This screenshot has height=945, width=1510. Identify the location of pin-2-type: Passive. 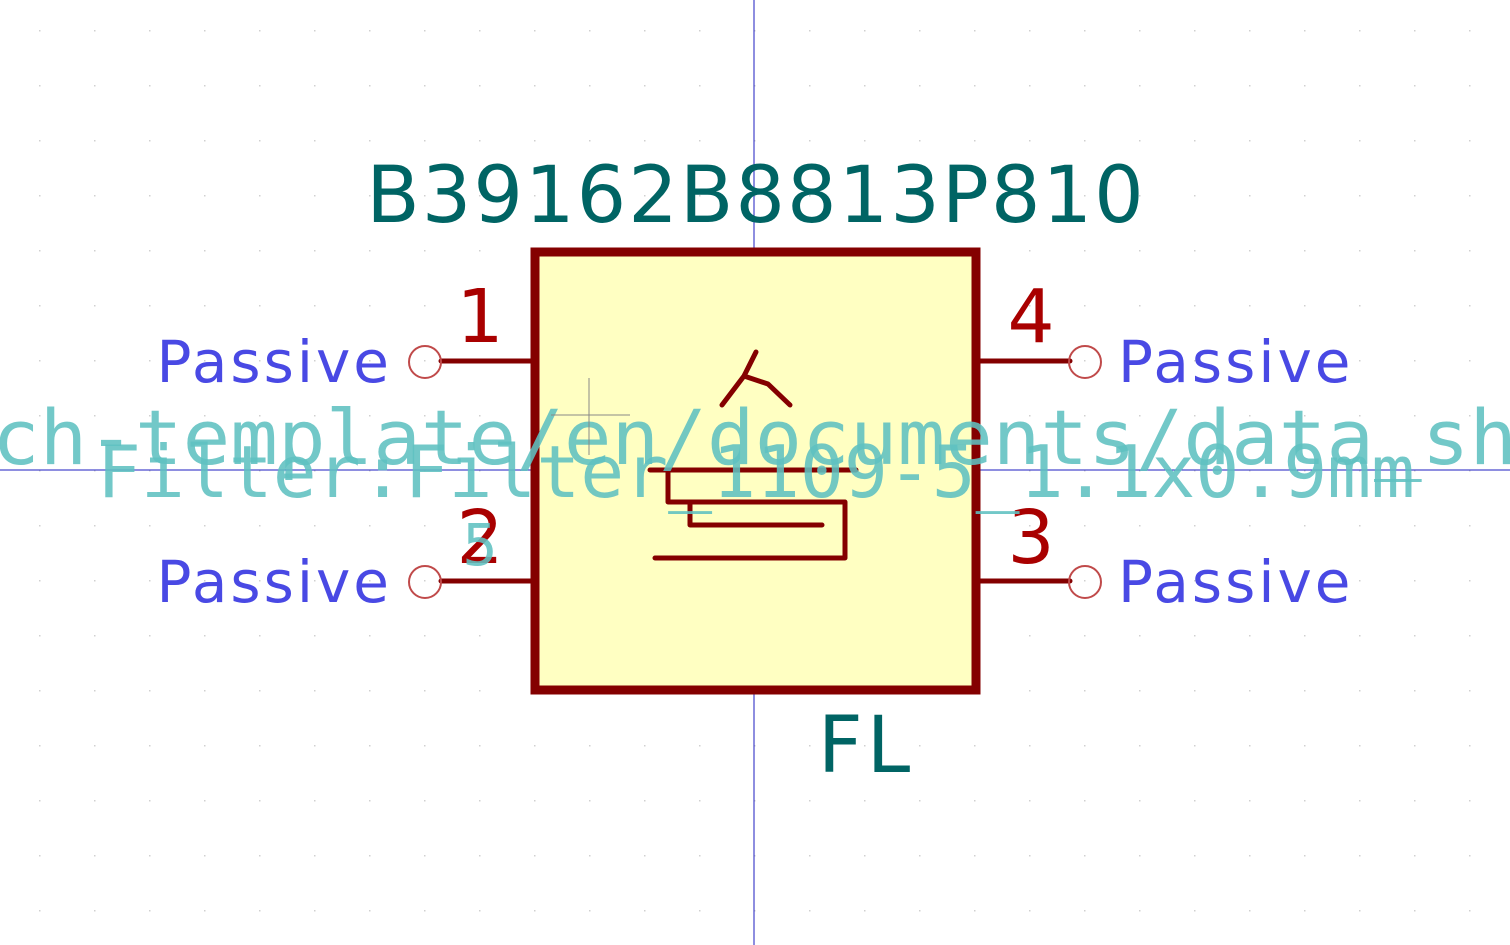
(274, 582).